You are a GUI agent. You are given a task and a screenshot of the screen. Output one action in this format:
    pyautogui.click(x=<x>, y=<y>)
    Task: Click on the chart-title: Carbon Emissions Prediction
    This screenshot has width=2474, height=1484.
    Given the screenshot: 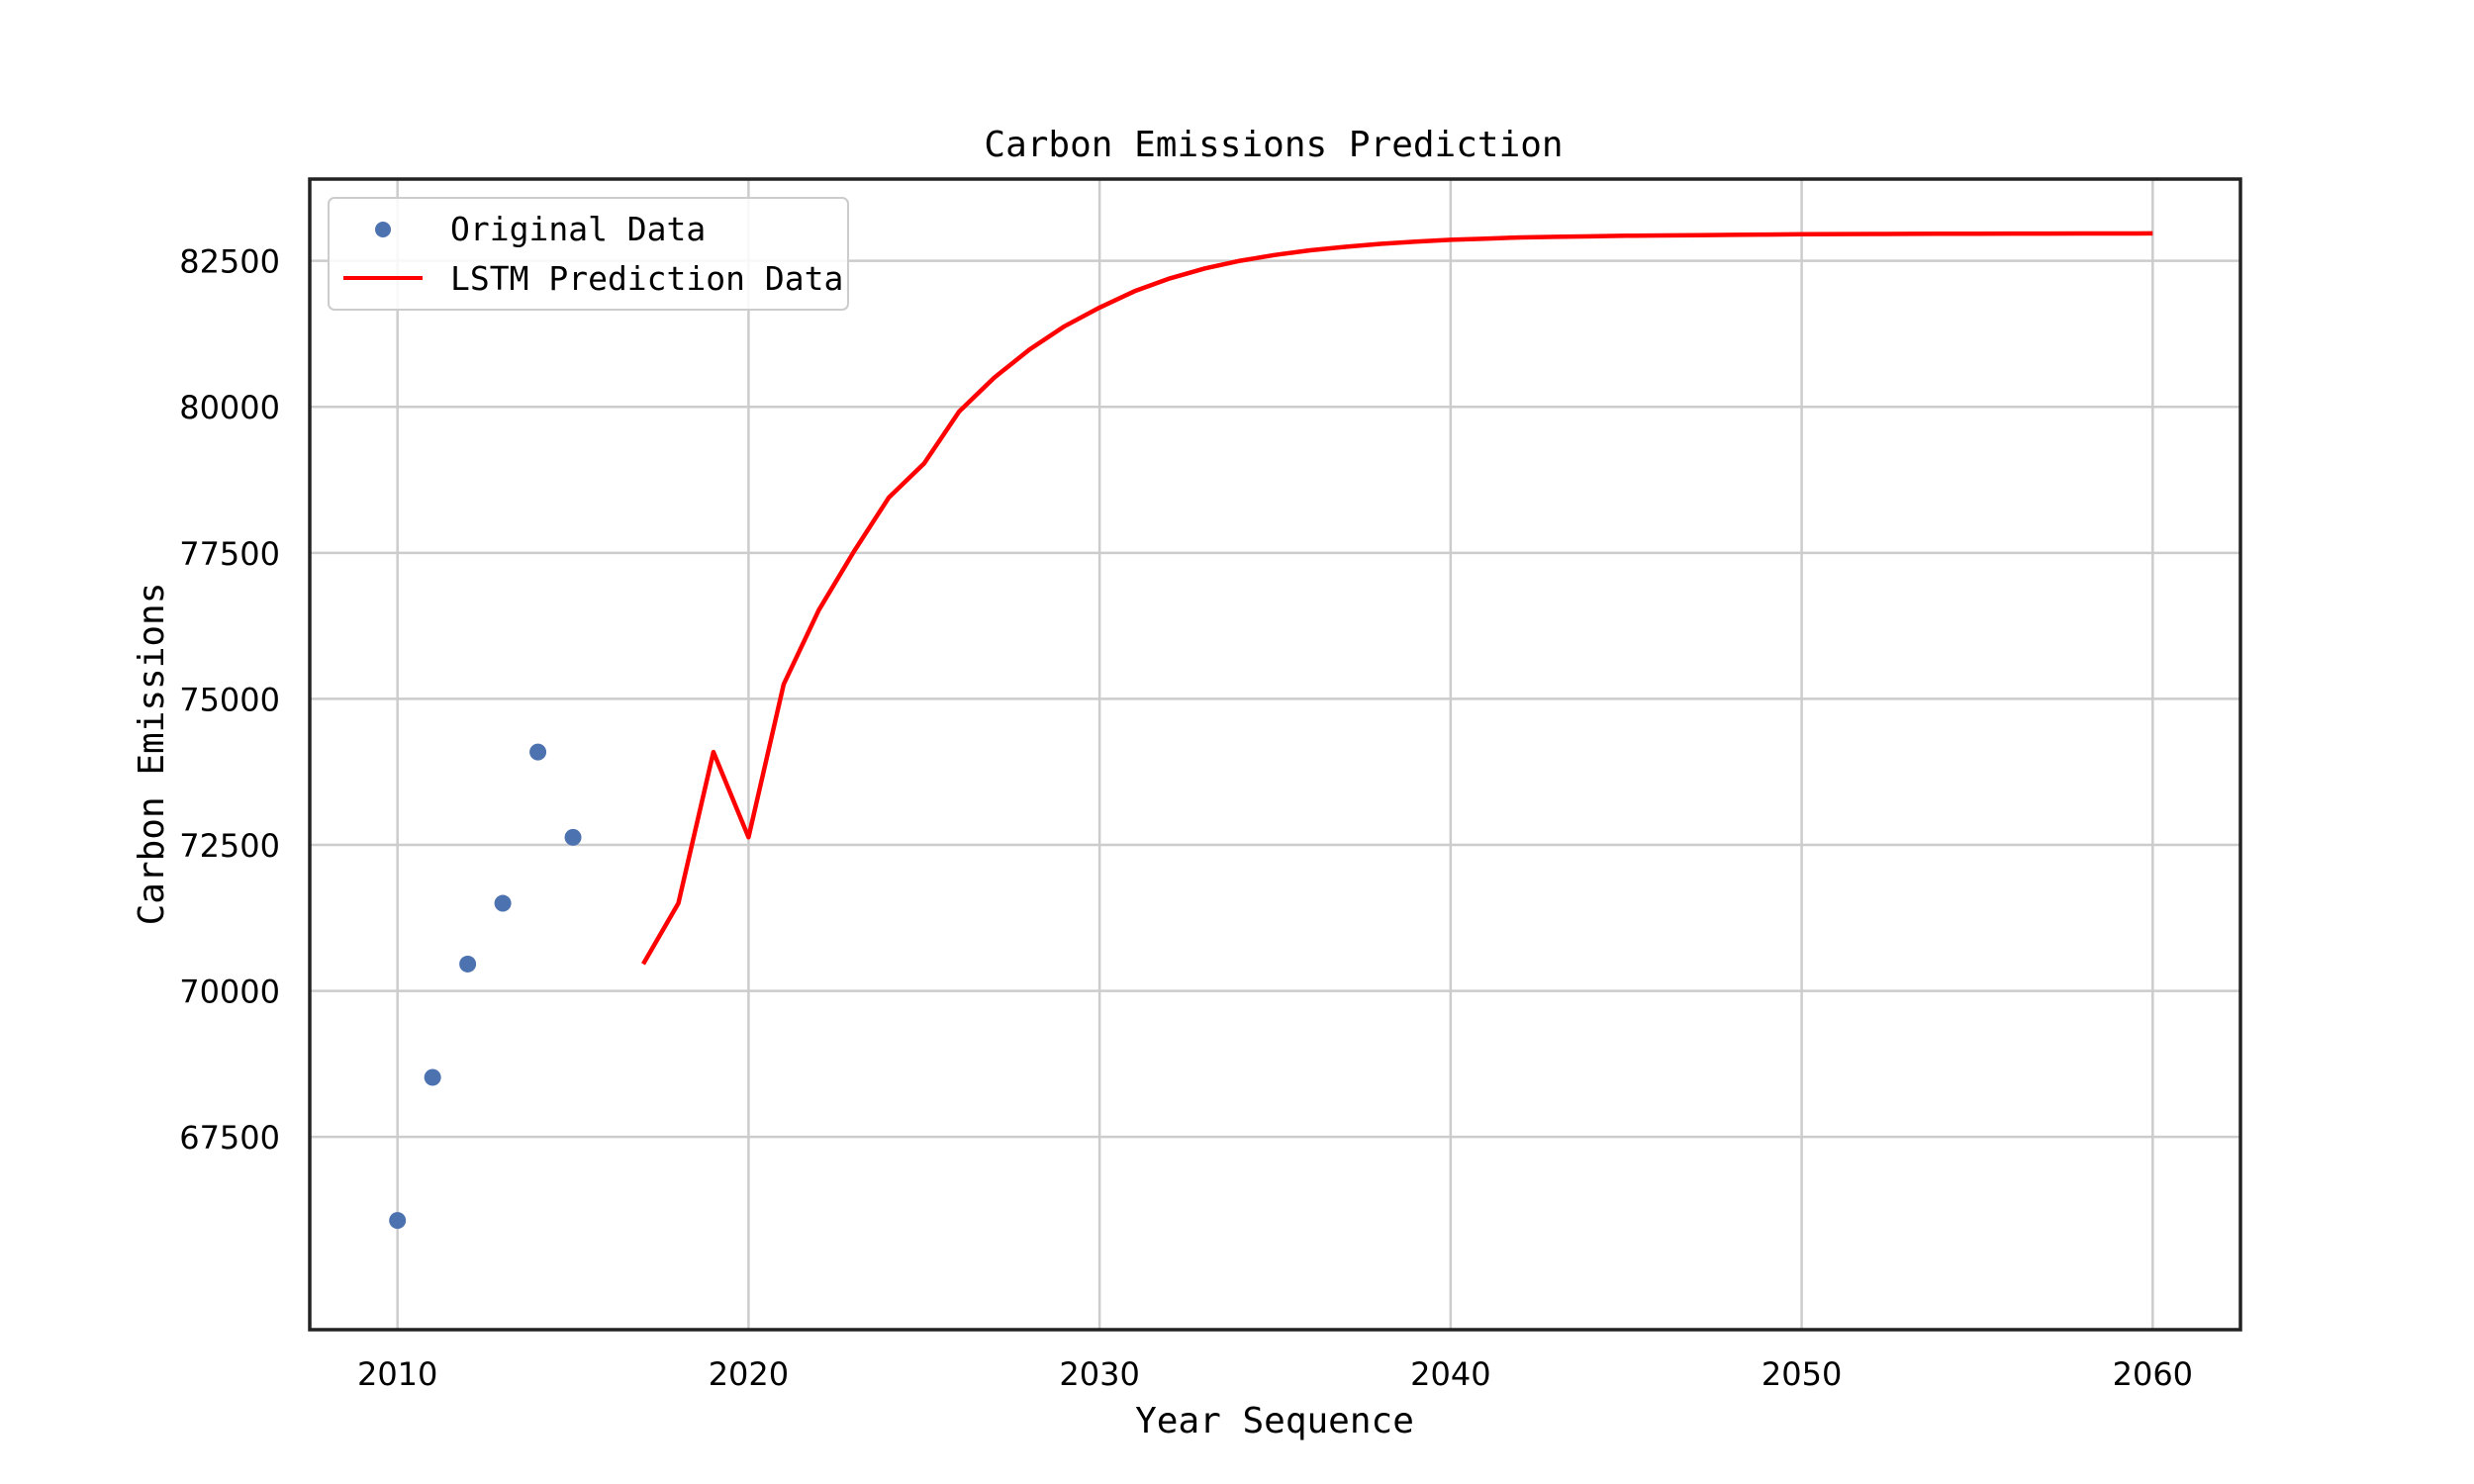 What is the action you would take?
    pyautogui.click(x=1274, y=145)
    